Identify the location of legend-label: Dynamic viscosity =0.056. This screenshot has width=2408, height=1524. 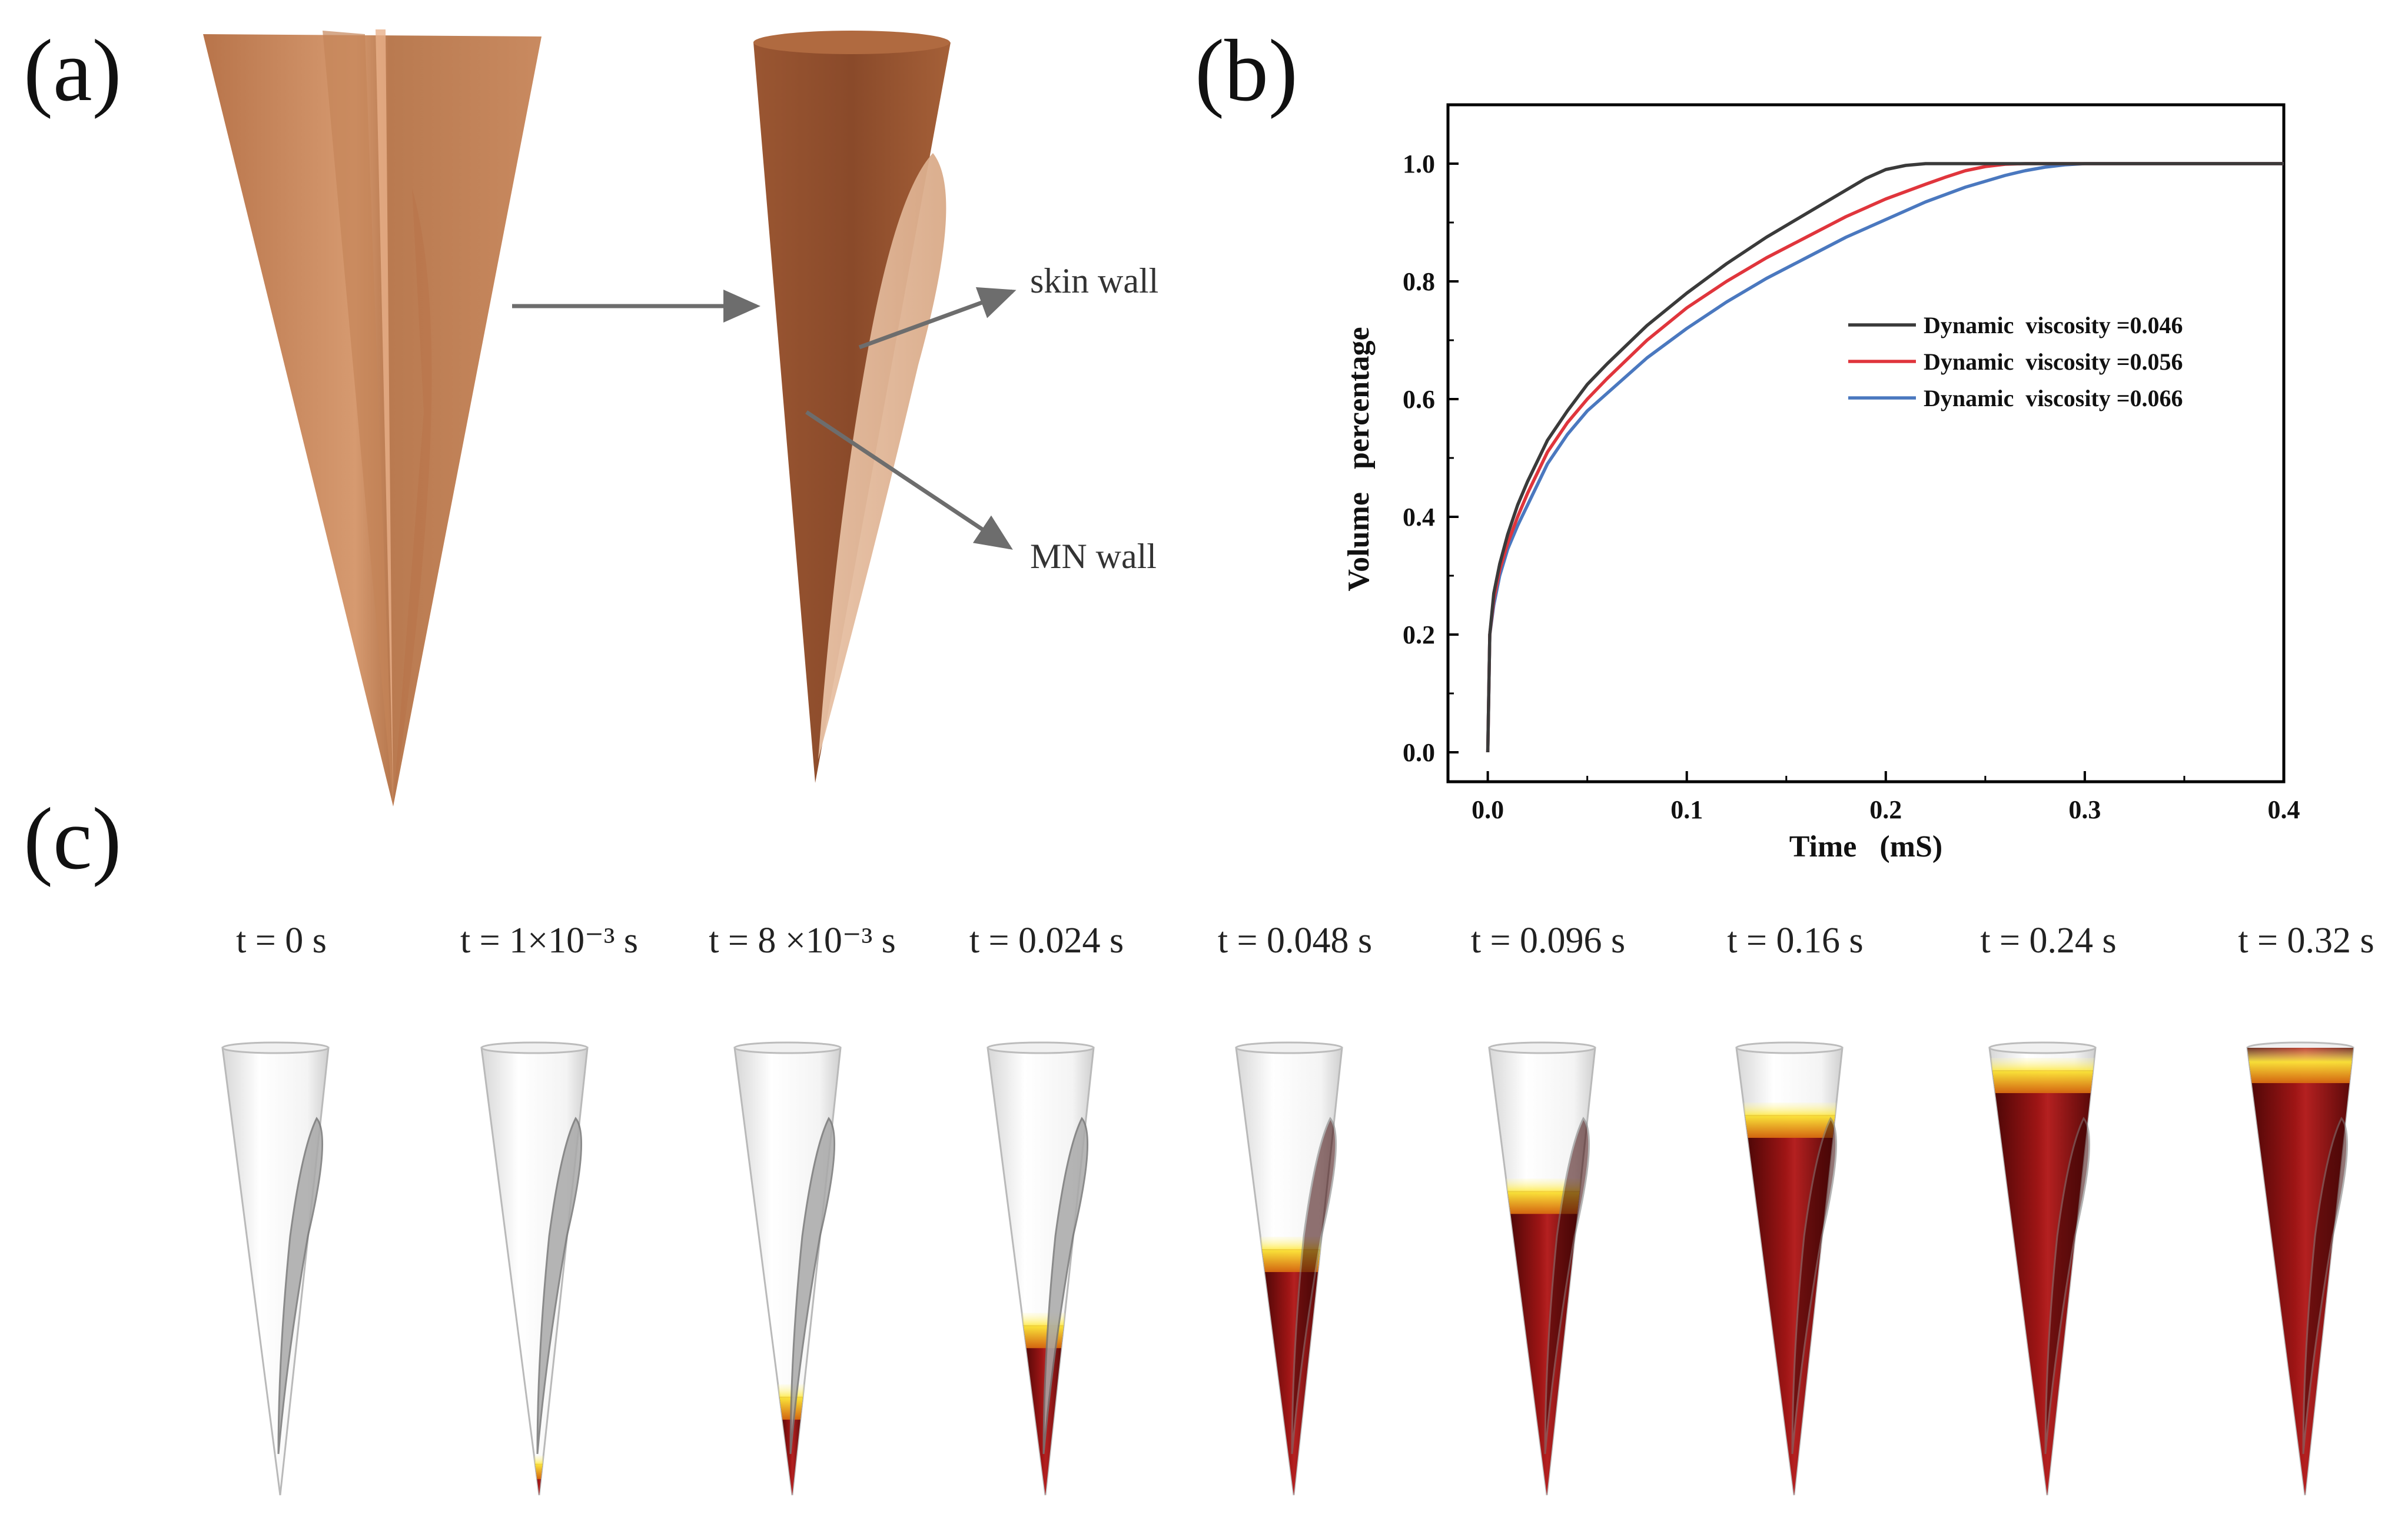
(2053, 362).